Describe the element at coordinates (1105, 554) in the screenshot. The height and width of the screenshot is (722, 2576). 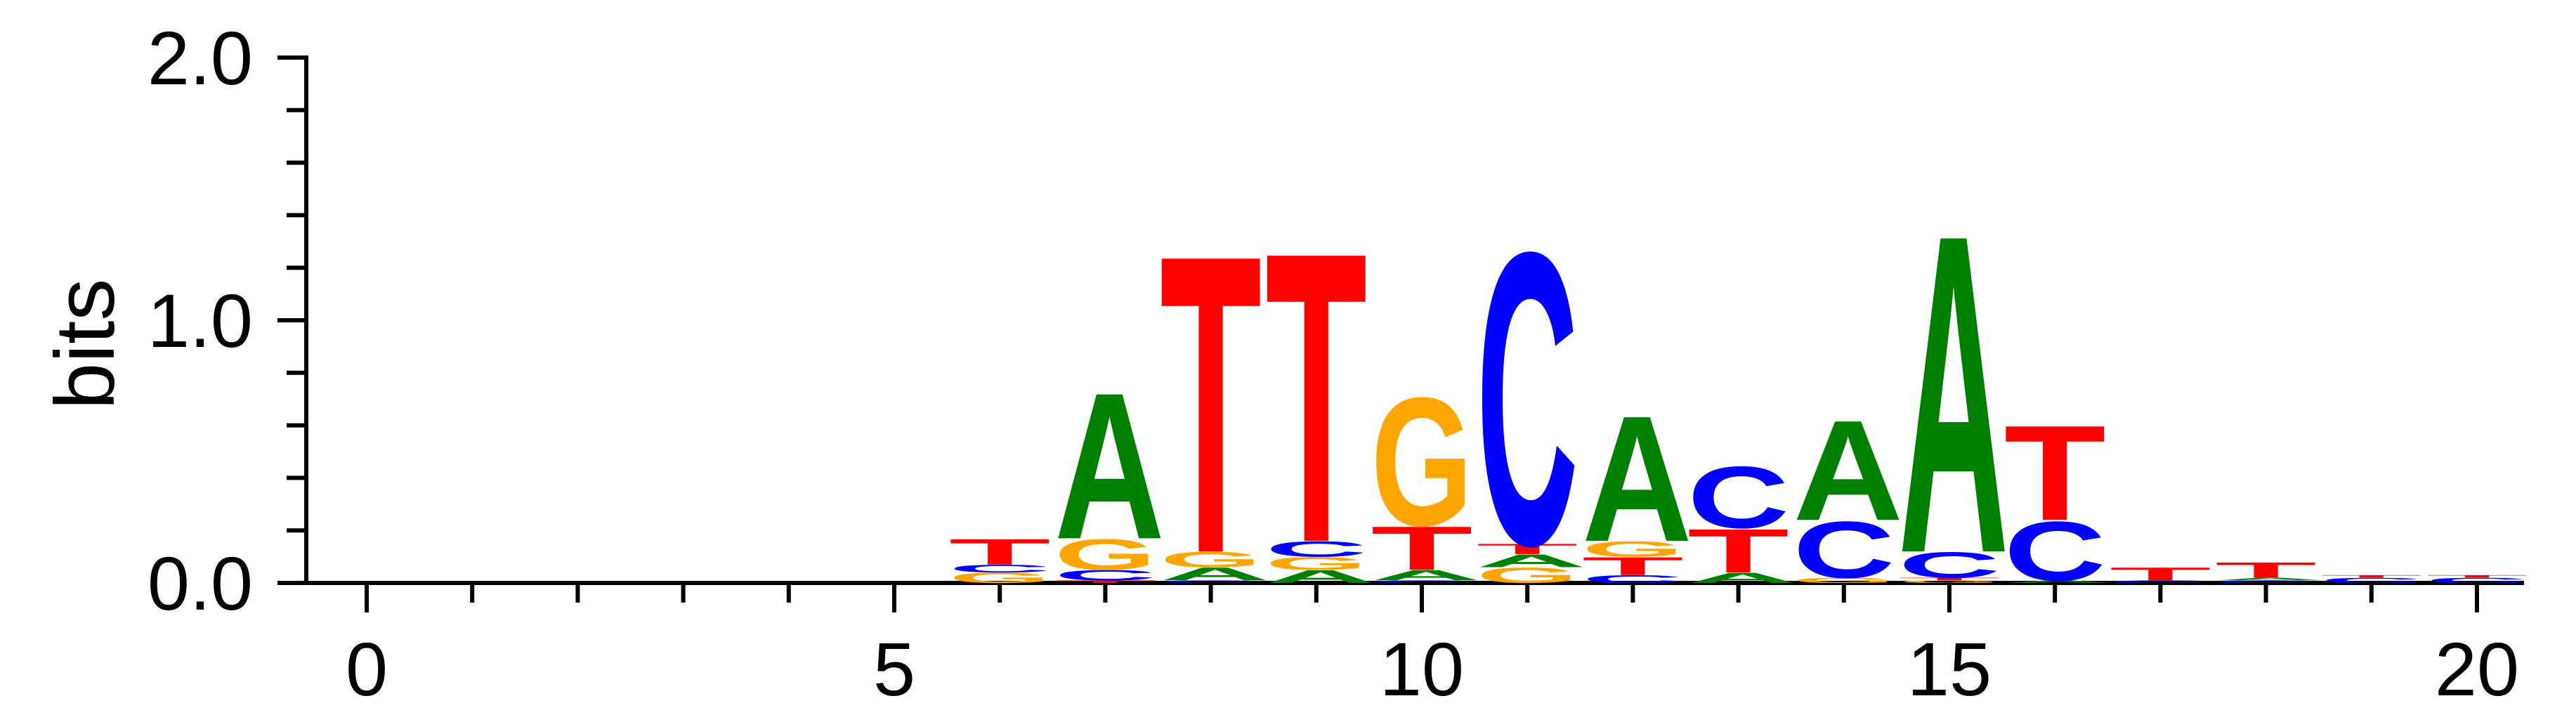
I see `logo-letter-G-pos-7: G` at that location.